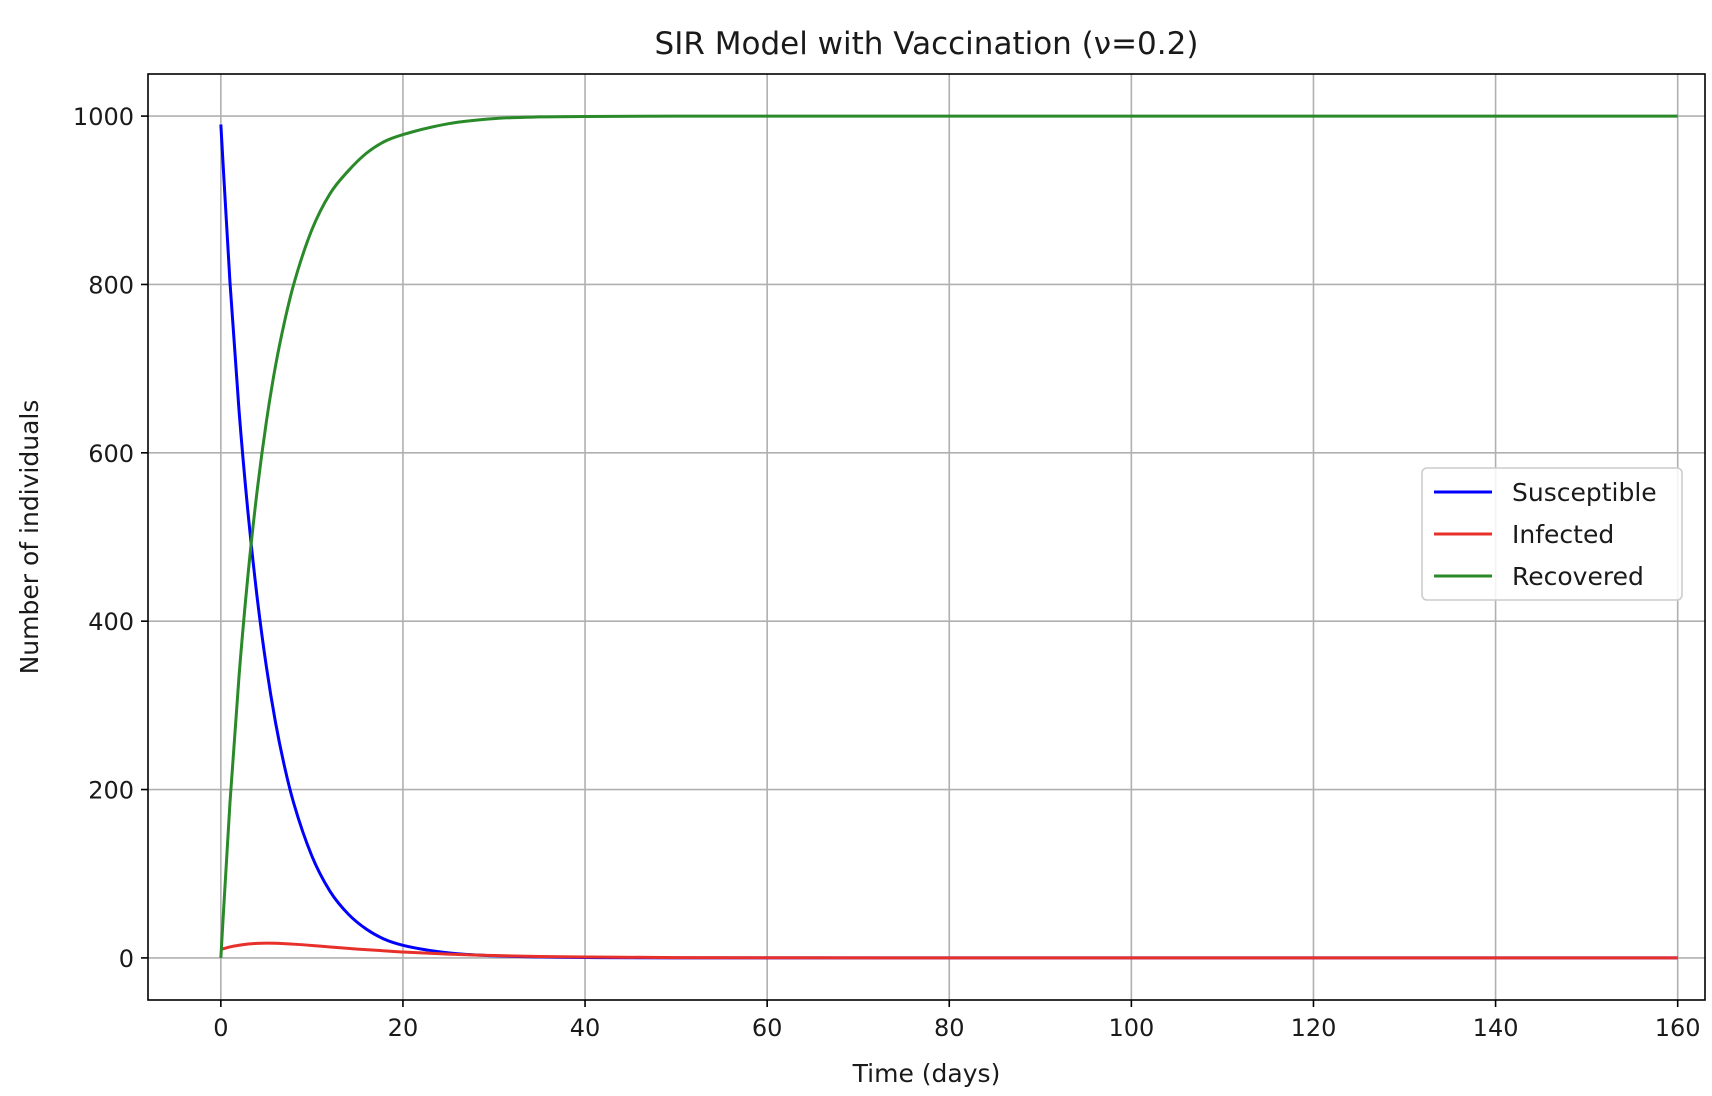 The width and height of the screenshot is (1712, 1096). What do you see at coordinates (1496, 1028) in the screenshot?
I see `x-tick-label: 140` at bounding box center [1496, 1028].